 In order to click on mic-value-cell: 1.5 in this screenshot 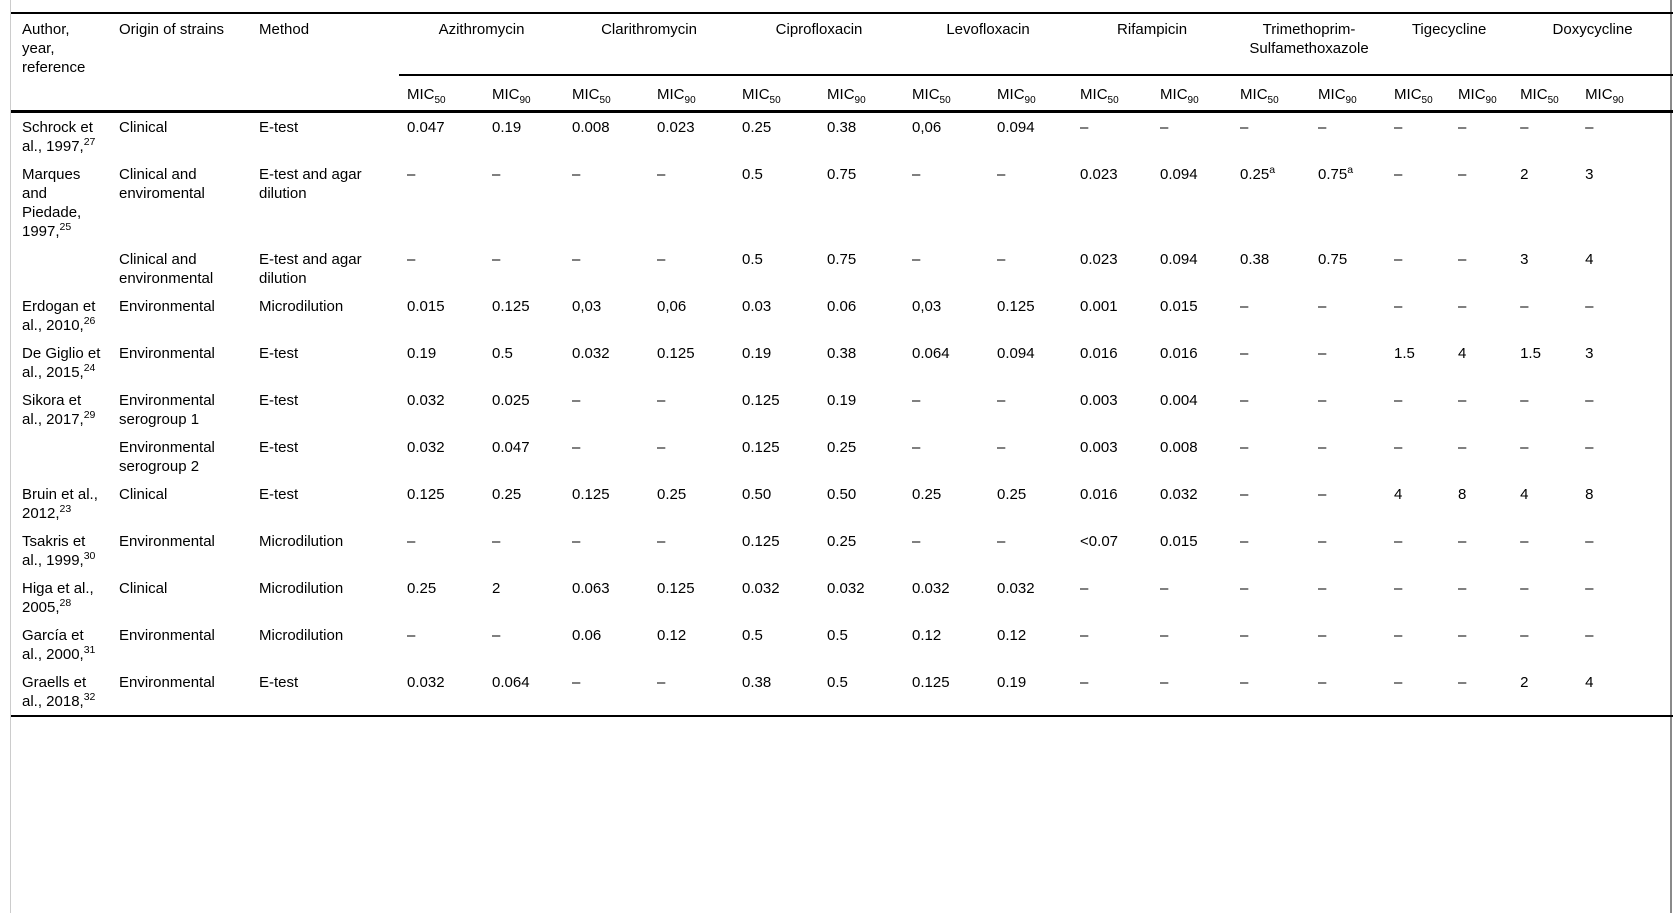, I will do `click(1530, 353)`.